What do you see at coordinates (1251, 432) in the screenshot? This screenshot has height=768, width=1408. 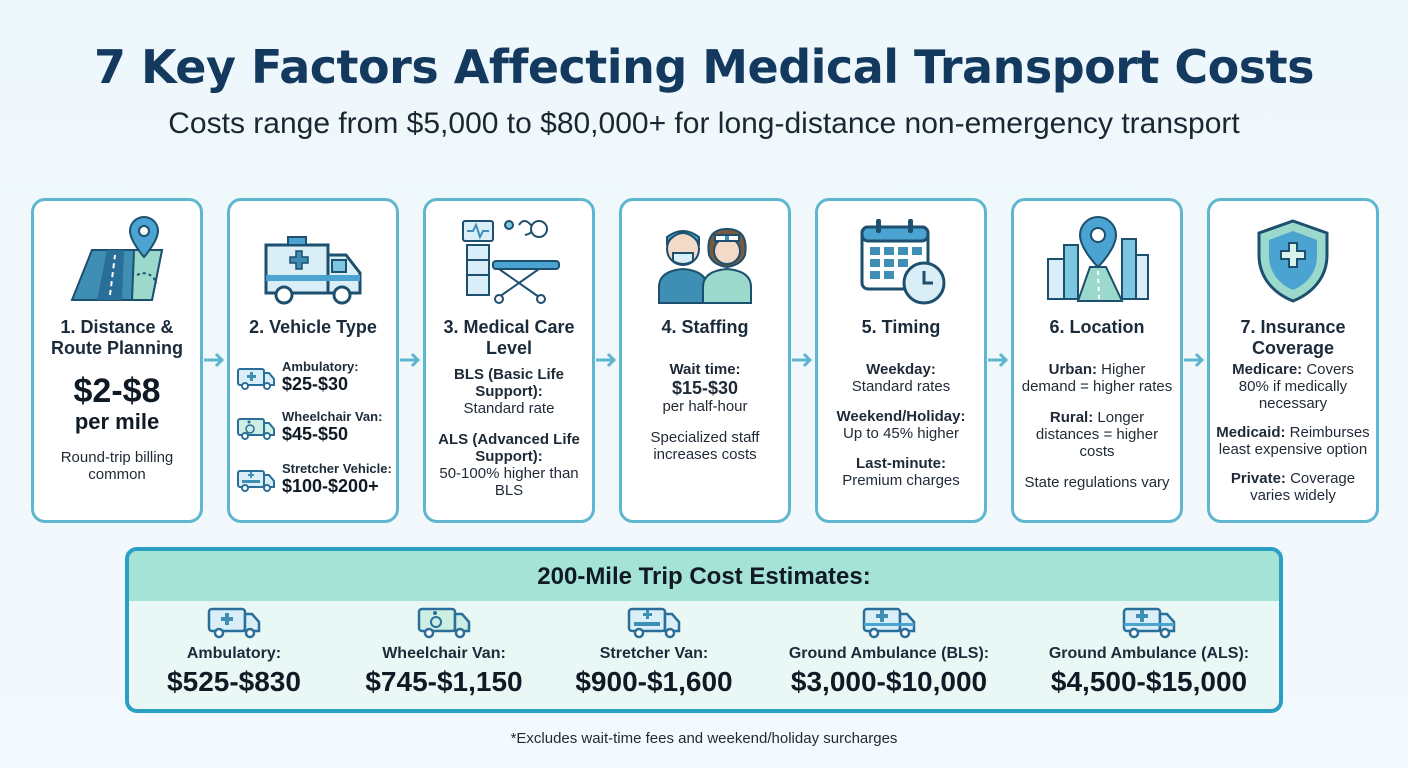 I see `medicaid-heading: Medicaid:` at bounding box center [1251, 432].